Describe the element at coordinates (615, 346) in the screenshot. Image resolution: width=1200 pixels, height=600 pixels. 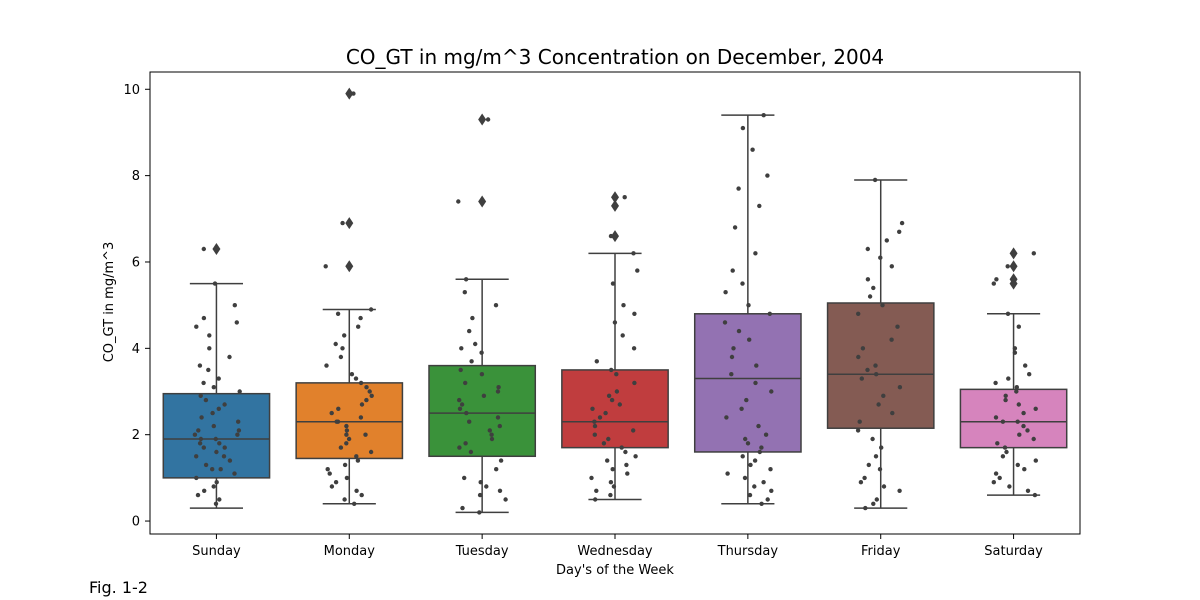
I see `box-wednesday` at that location.